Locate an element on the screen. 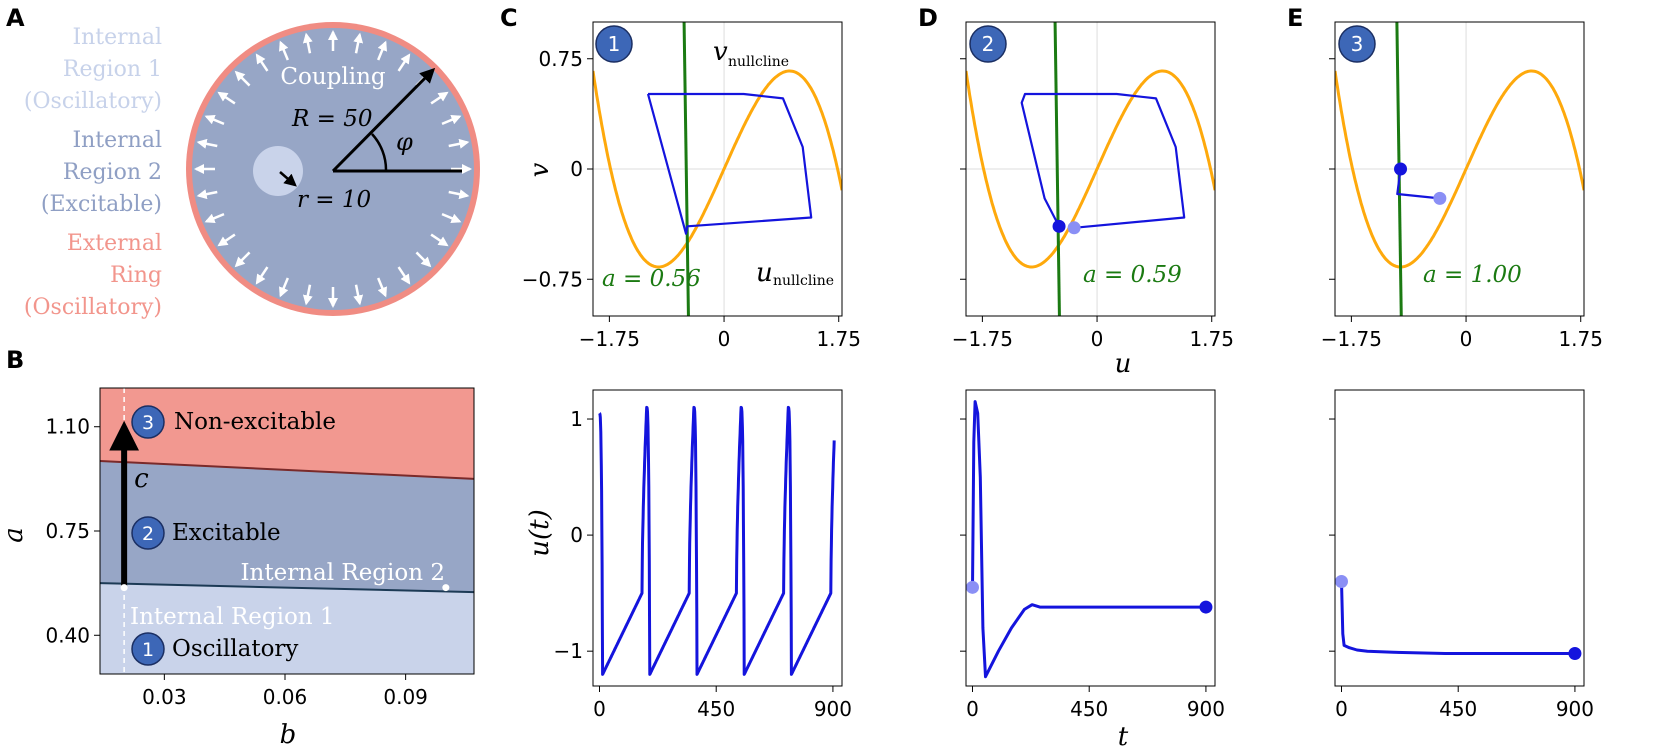 The image size is (1661, 756). trajectory is located at coordinates (1418, 184).